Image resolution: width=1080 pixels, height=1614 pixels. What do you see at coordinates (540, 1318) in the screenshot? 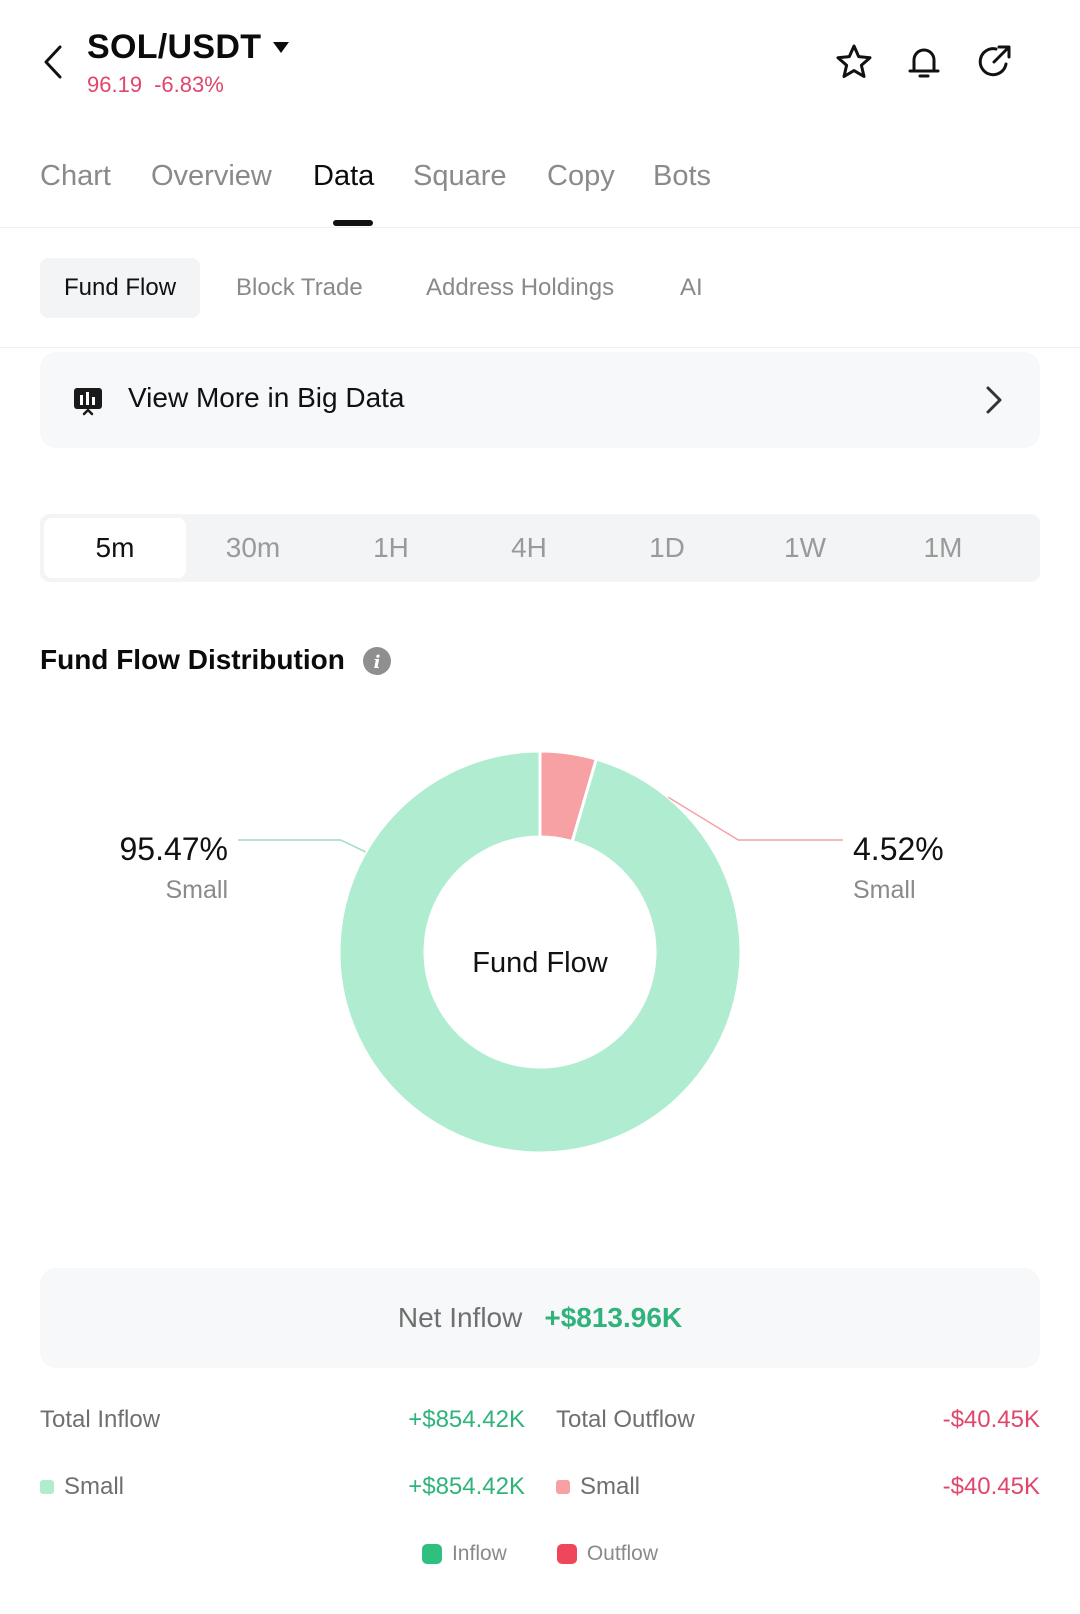
I see `net-inflow-card: Net Inflow +$813.96K` at bounding box center [540, 1318].